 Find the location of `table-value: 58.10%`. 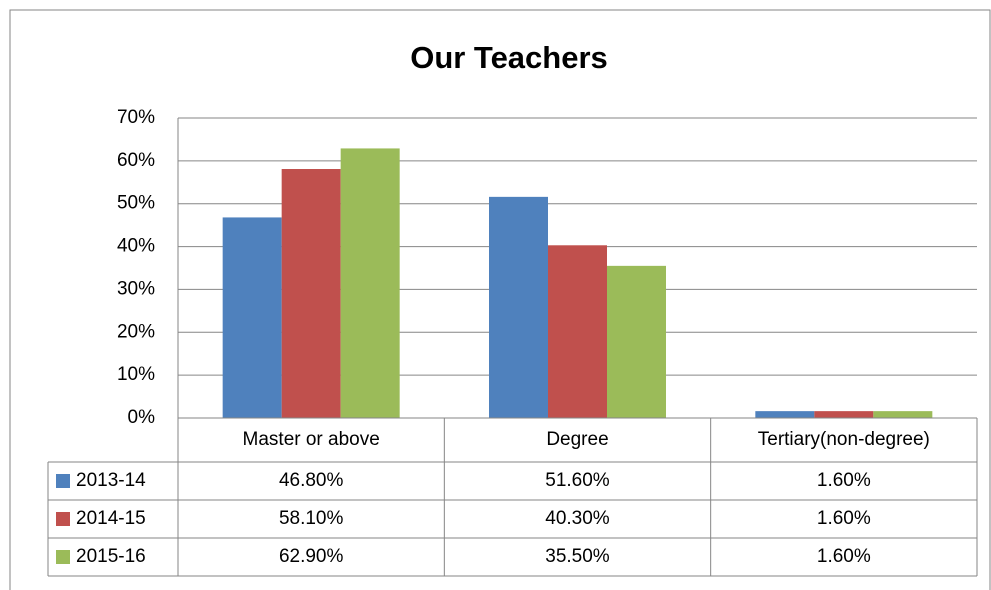

table-value: 58.10% is located at coordinates (311, 518).